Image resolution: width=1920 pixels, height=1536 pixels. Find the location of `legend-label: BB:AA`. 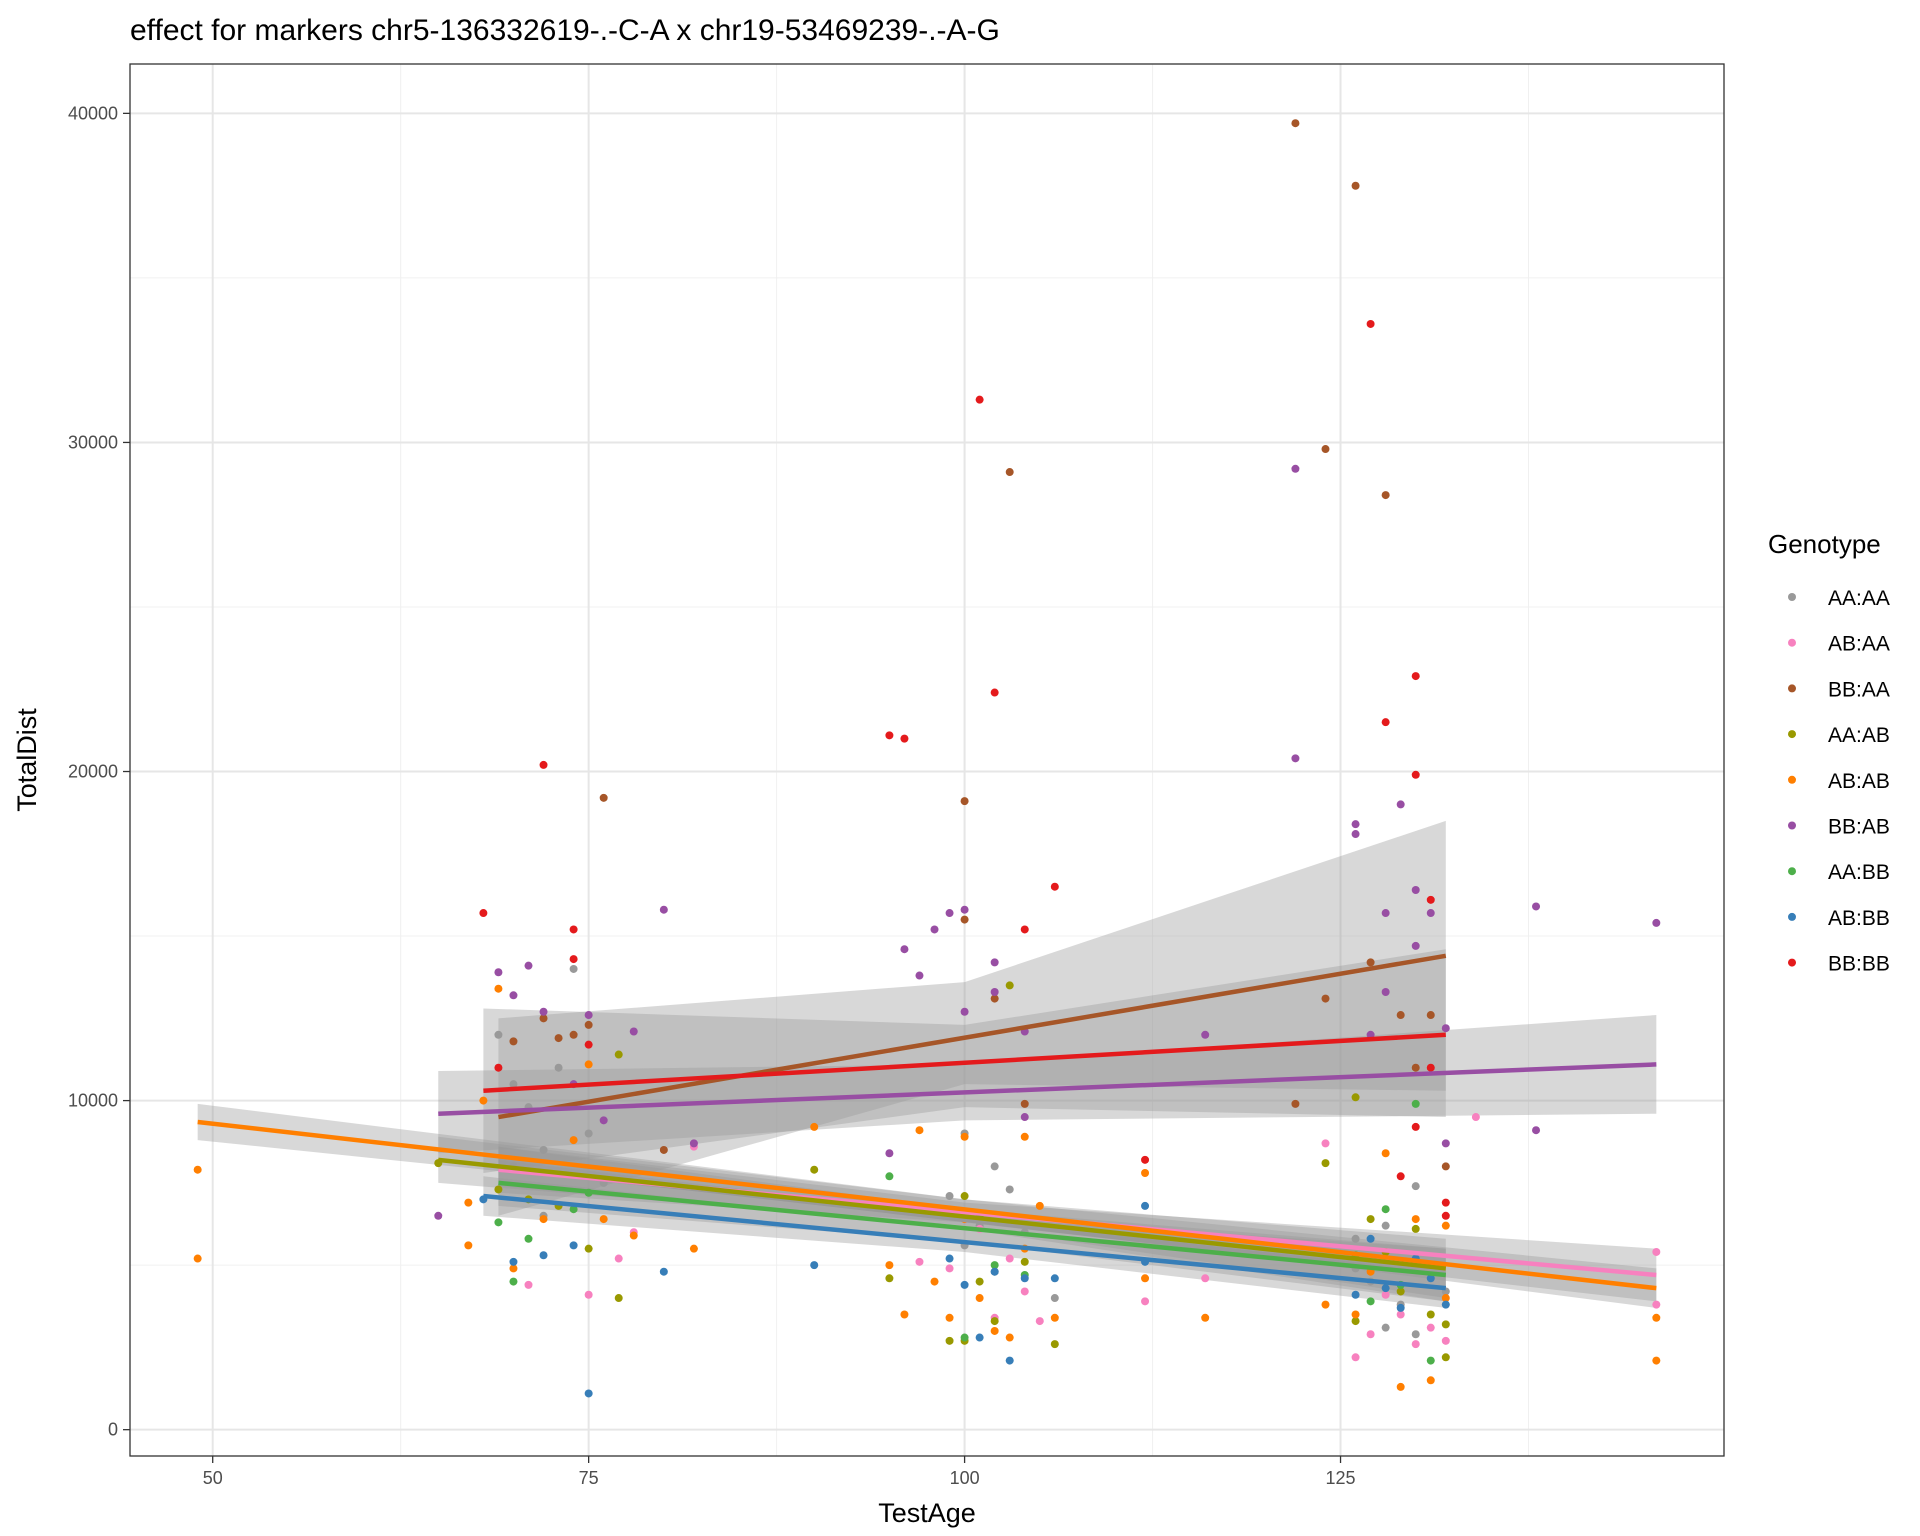

legend-label: BB:AA is located at coordinates (1859, 689).